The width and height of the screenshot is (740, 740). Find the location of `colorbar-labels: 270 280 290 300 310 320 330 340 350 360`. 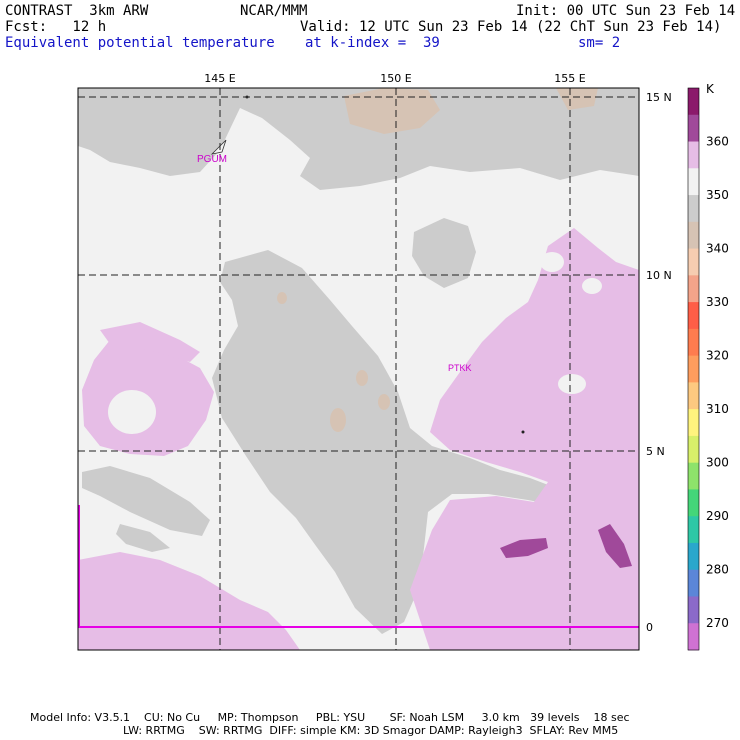

colorbar-labels: 270 280 290 300 310 320 330 340 350 360 is located at coordinates (717, 383).